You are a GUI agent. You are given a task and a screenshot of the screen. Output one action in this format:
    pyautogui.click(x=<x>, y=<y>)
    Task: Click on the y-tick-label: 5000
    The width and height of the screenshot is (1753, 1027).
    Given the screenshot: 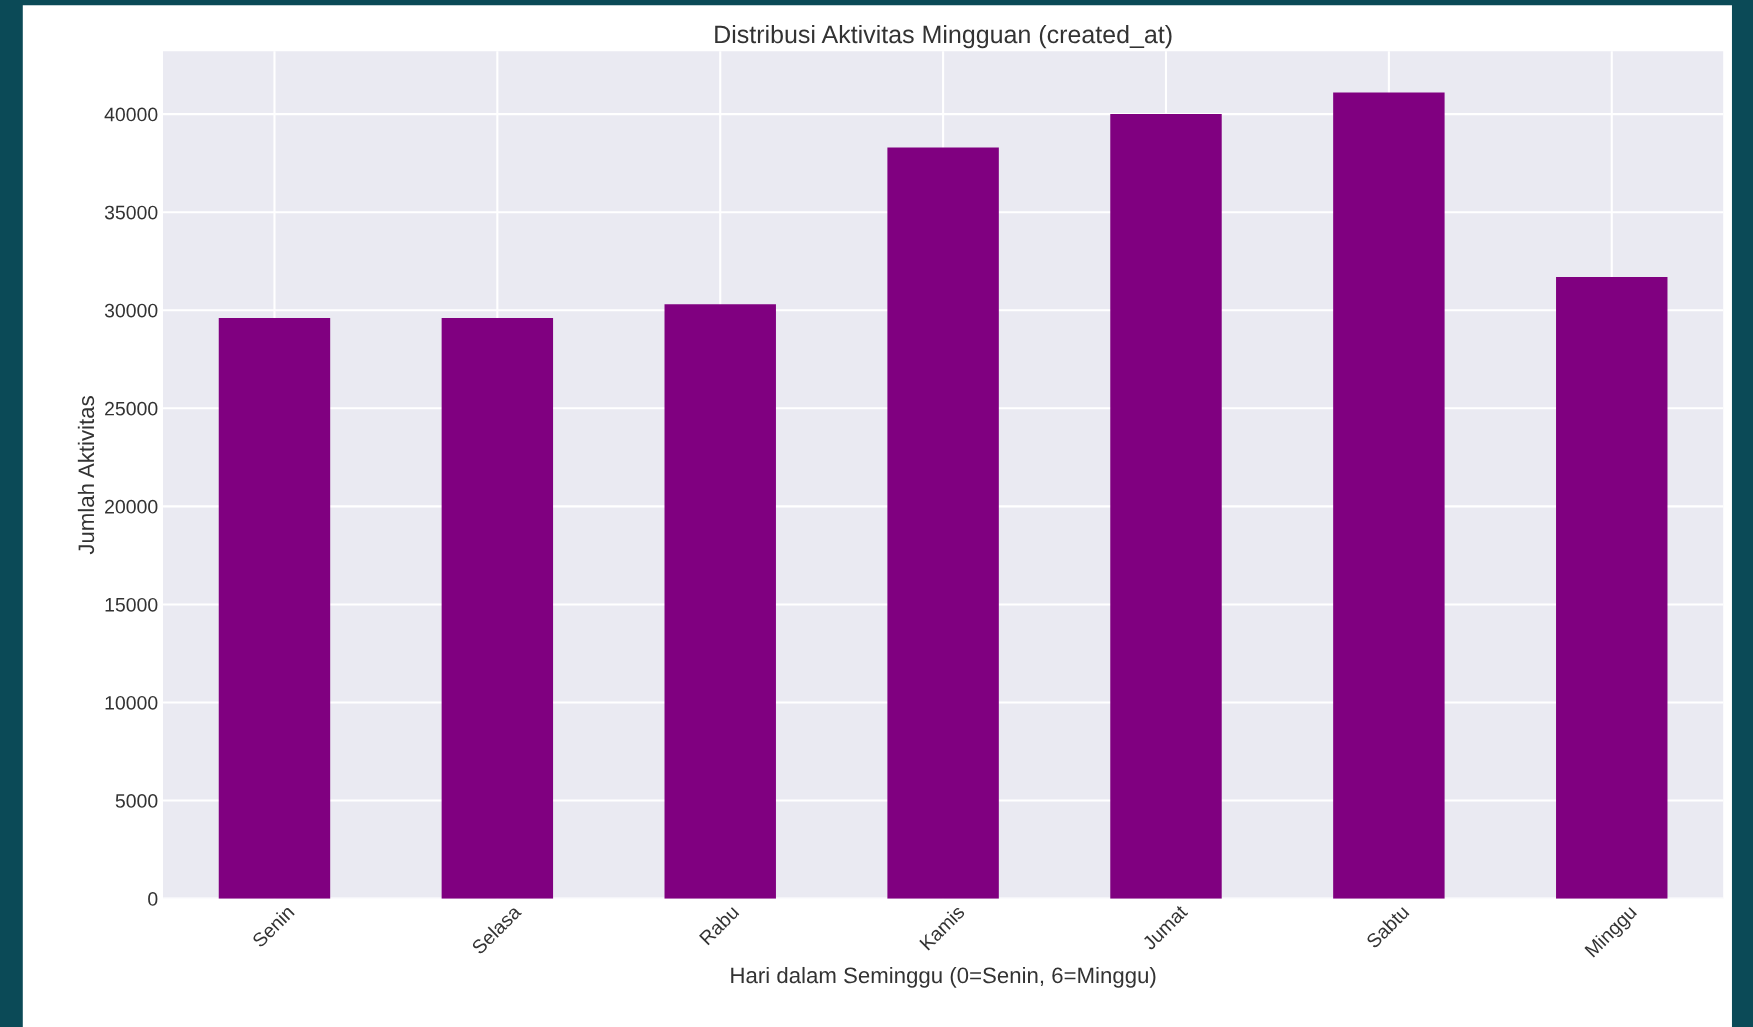 What is the action you would take?
    pyautogui.click(x=136, y=801)
    